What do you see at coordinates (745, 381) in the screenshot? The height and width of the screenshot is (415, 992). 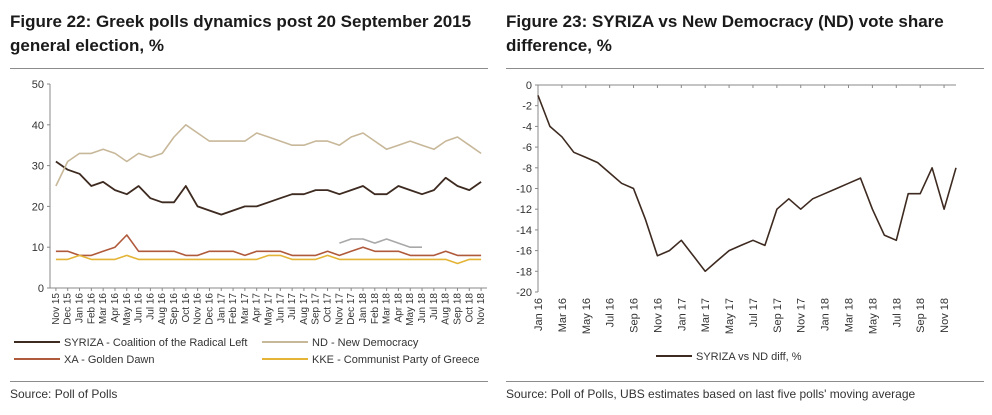 I see `figure-23-bottom-rule` at bounding box center [745, 381].